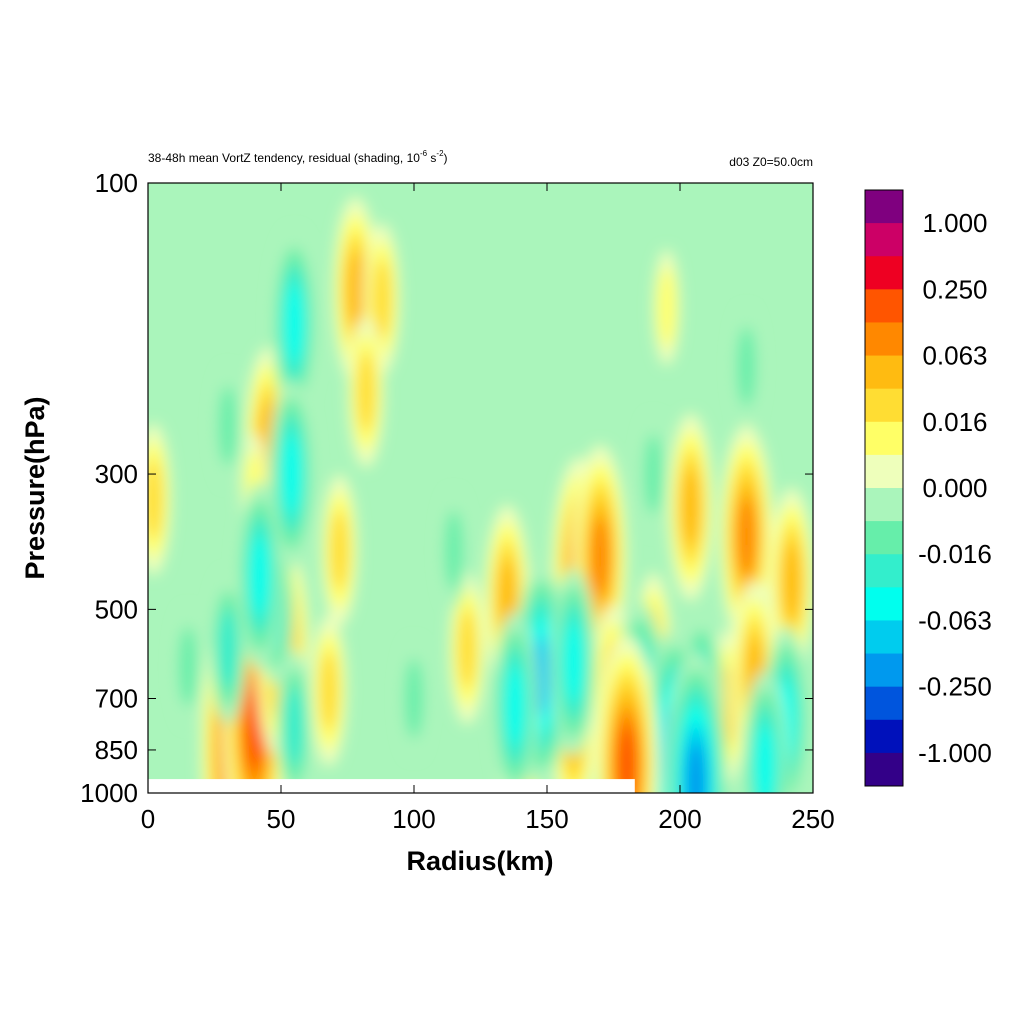 This screenshot has height=1024, width=1024. What do you see at coordinates (116, 183) in the screenshot?
I see `y-tick-label: 100` at bounding box center [116, 183].